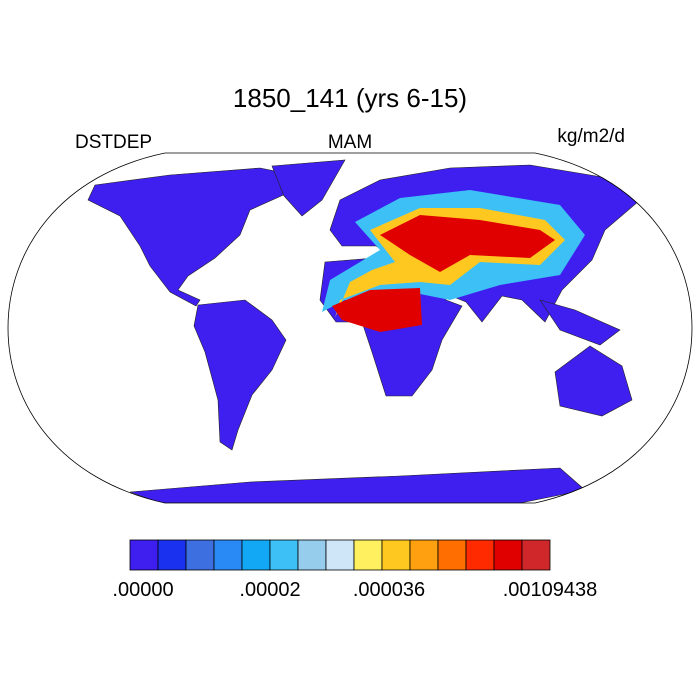  I want to click on colorbar-label: .00109438, so click(550, 590).